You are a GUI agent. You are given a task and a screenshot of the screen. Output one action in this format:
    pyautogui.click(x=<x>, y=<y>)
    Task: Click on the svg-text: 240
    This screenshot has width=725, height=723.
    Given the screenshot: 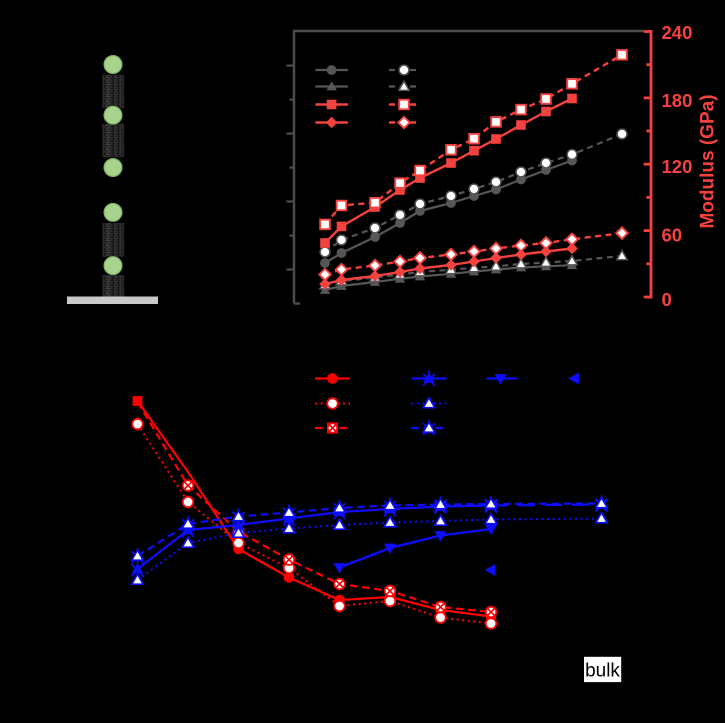 What is the action you would take?
    pyautogui.click(x=677, y=32)
    